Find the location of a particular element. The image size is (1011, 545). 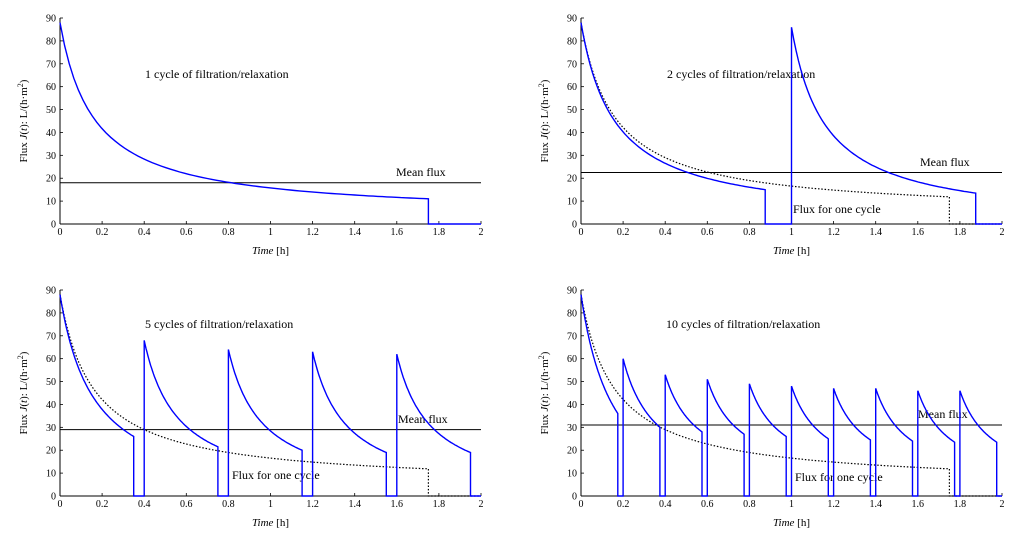

cycles-annotation: 2 cycles of filtration/relaxation is located at coordinates (741, 74).